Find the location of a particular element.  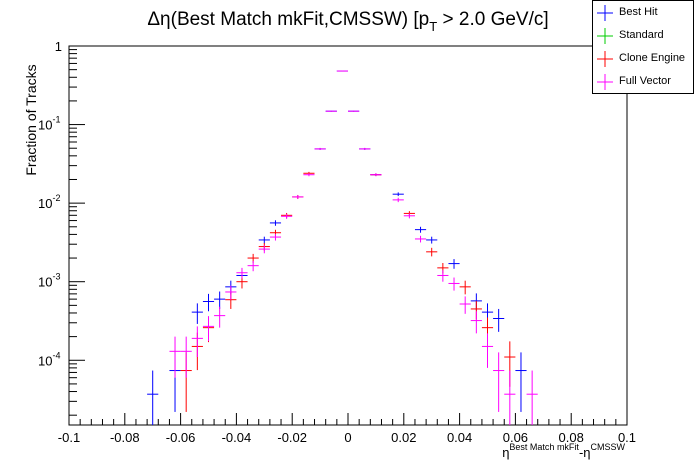

x-tick-label: -0.02 is located at coordinates (292, 437).